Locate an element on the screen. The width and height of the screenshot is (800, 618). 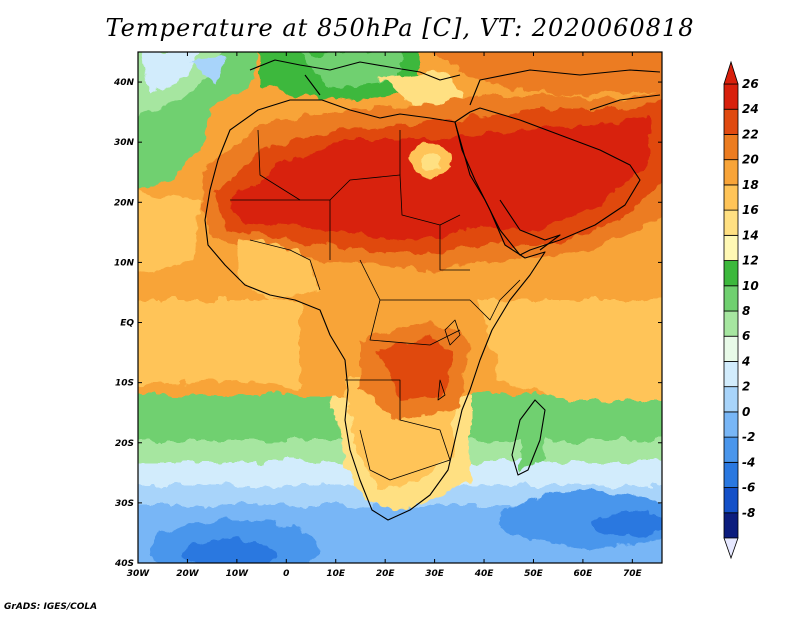
longitude-label: 50E is located at coordinates (534, 574).